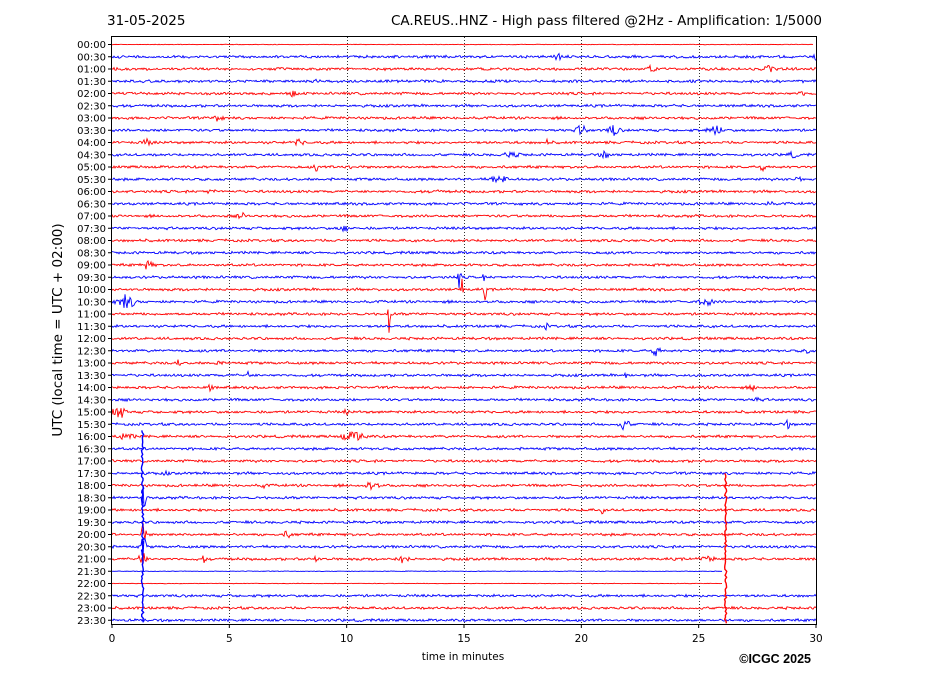 The width and height of the screenshot is (927, 696). I want to click on y-tick-label: 21:30, so click(91, 572).